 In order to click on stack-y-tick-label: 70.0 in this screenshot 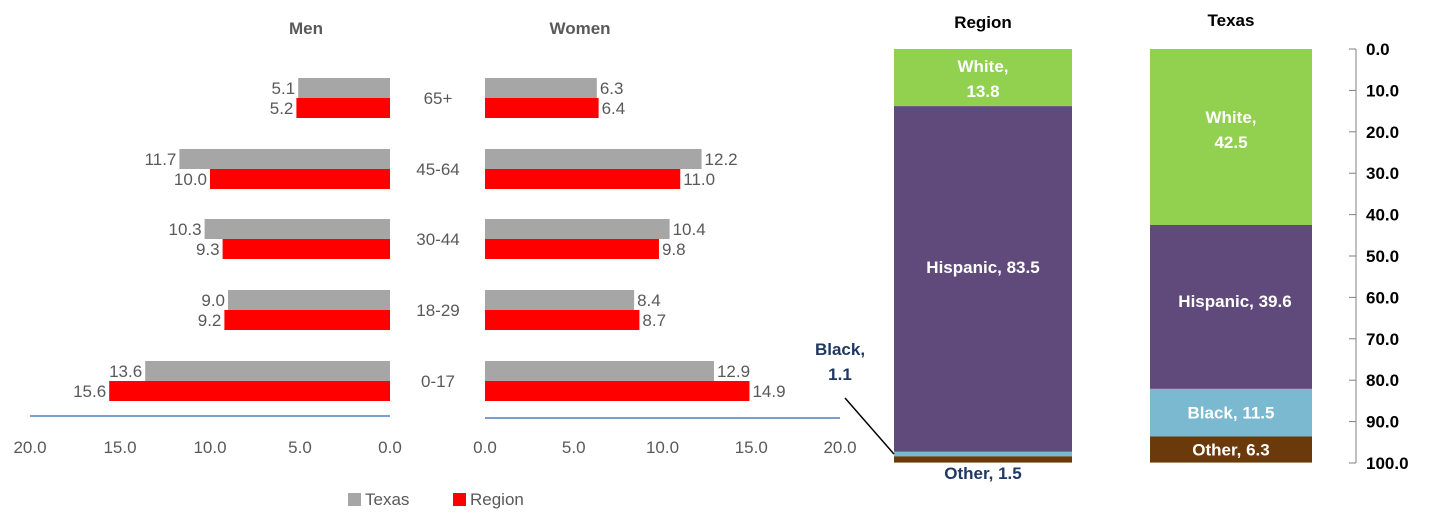, I will do `click(1382, 339)`.